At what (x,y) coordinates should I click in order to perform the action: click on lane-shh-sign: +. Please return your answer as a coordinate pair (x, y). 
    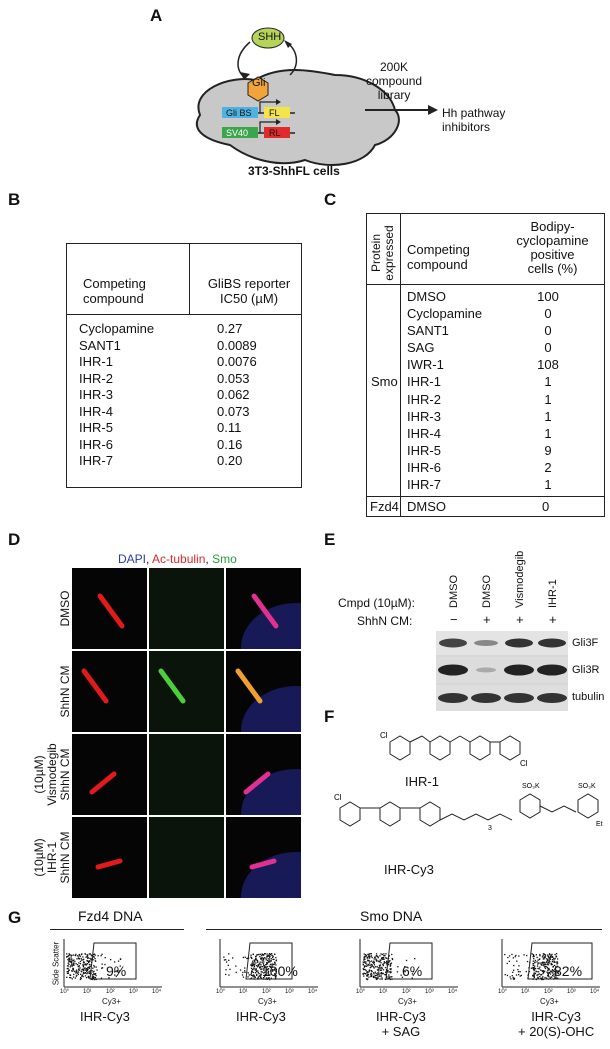
    Looking at the image, I should click on (520, 619).